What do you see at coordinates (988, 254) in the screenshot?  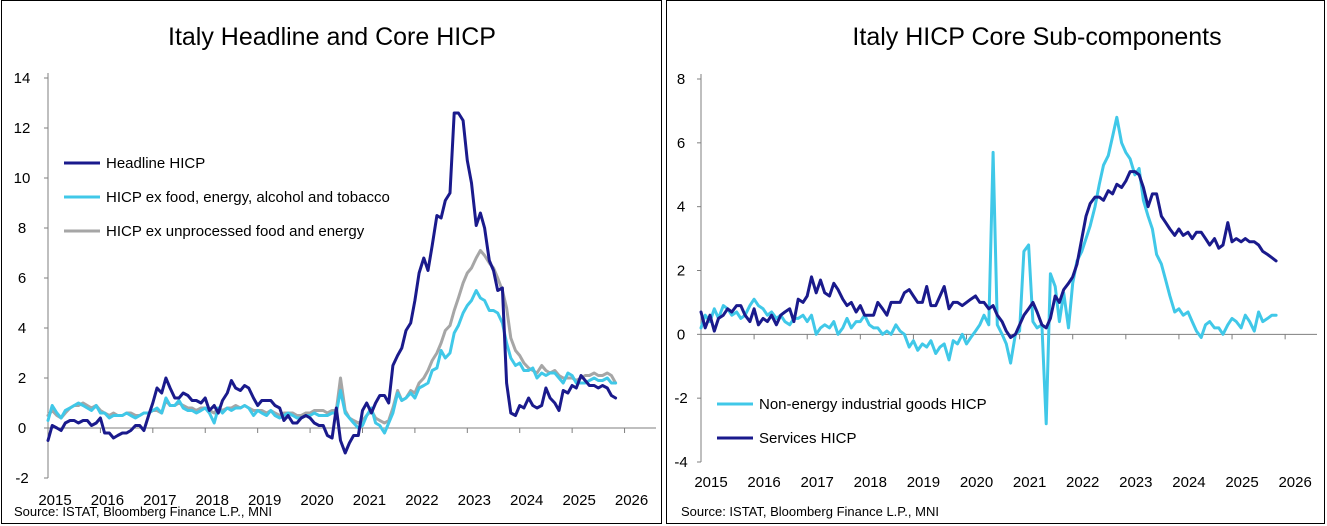 I see `series-line-services-hicp` at bounding box center [988, 254].